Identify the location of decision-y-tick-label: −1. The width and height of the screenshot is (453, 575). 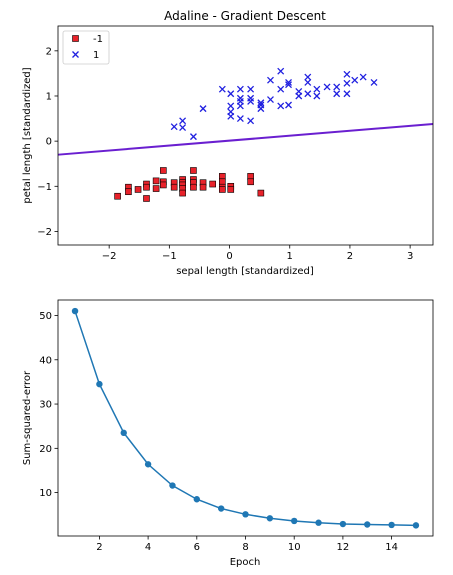
(44, 187).